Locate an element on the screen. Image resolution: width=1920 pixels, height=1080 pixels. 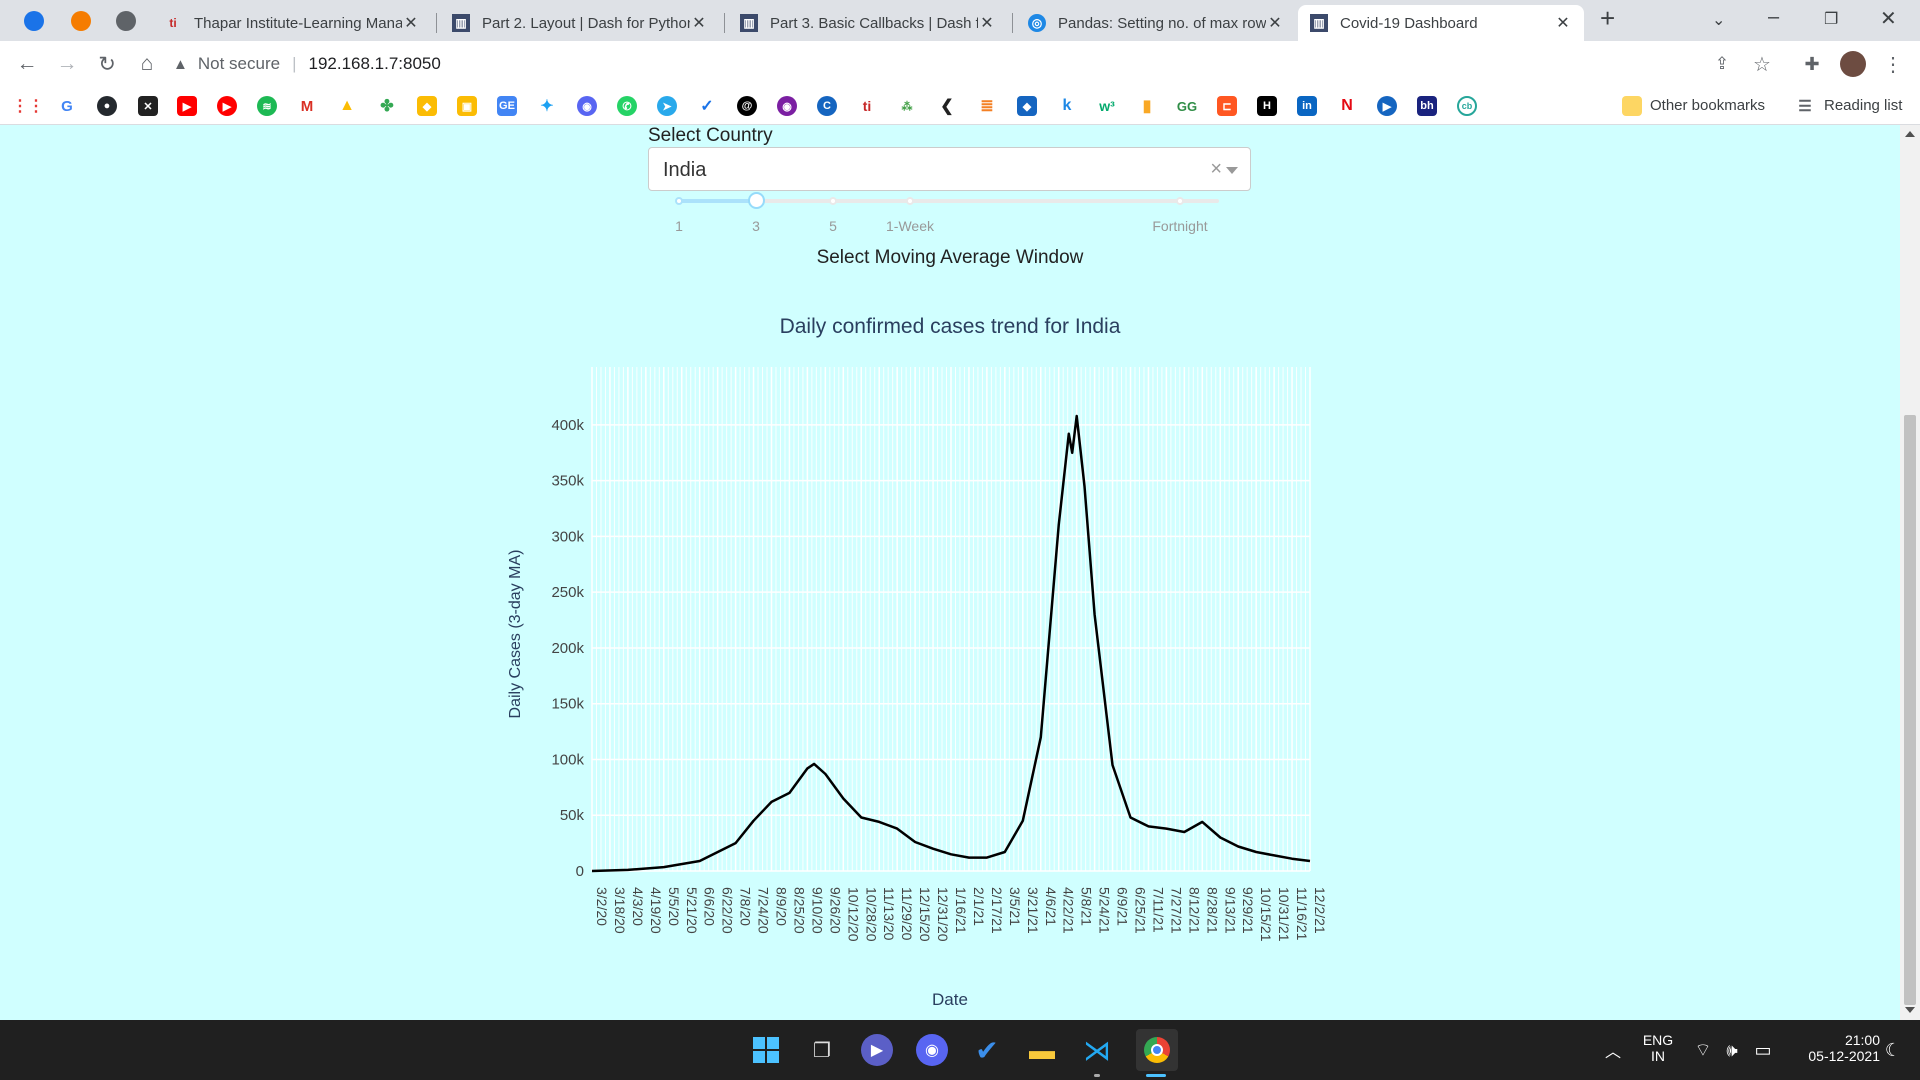
avatar is located at coordinates (1853, 64).